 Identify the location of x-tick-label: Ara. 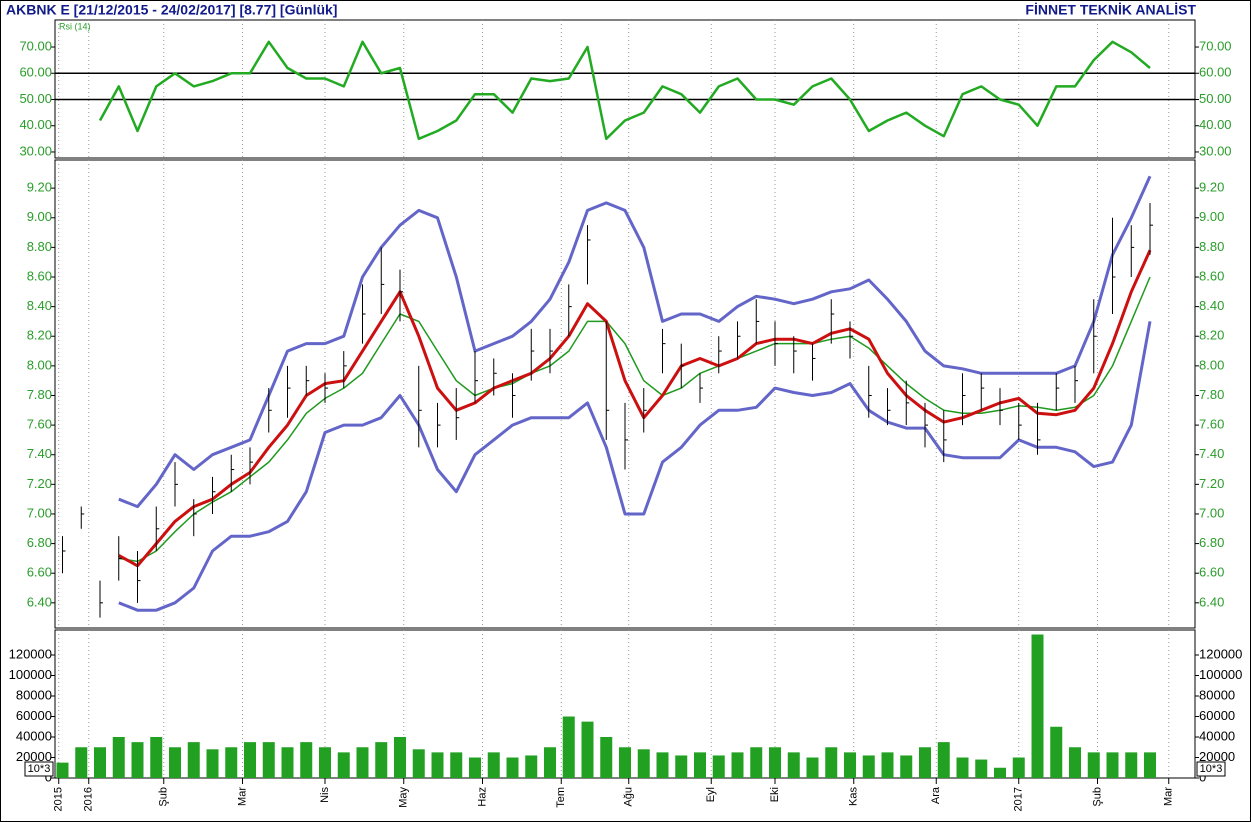
(936, 795).